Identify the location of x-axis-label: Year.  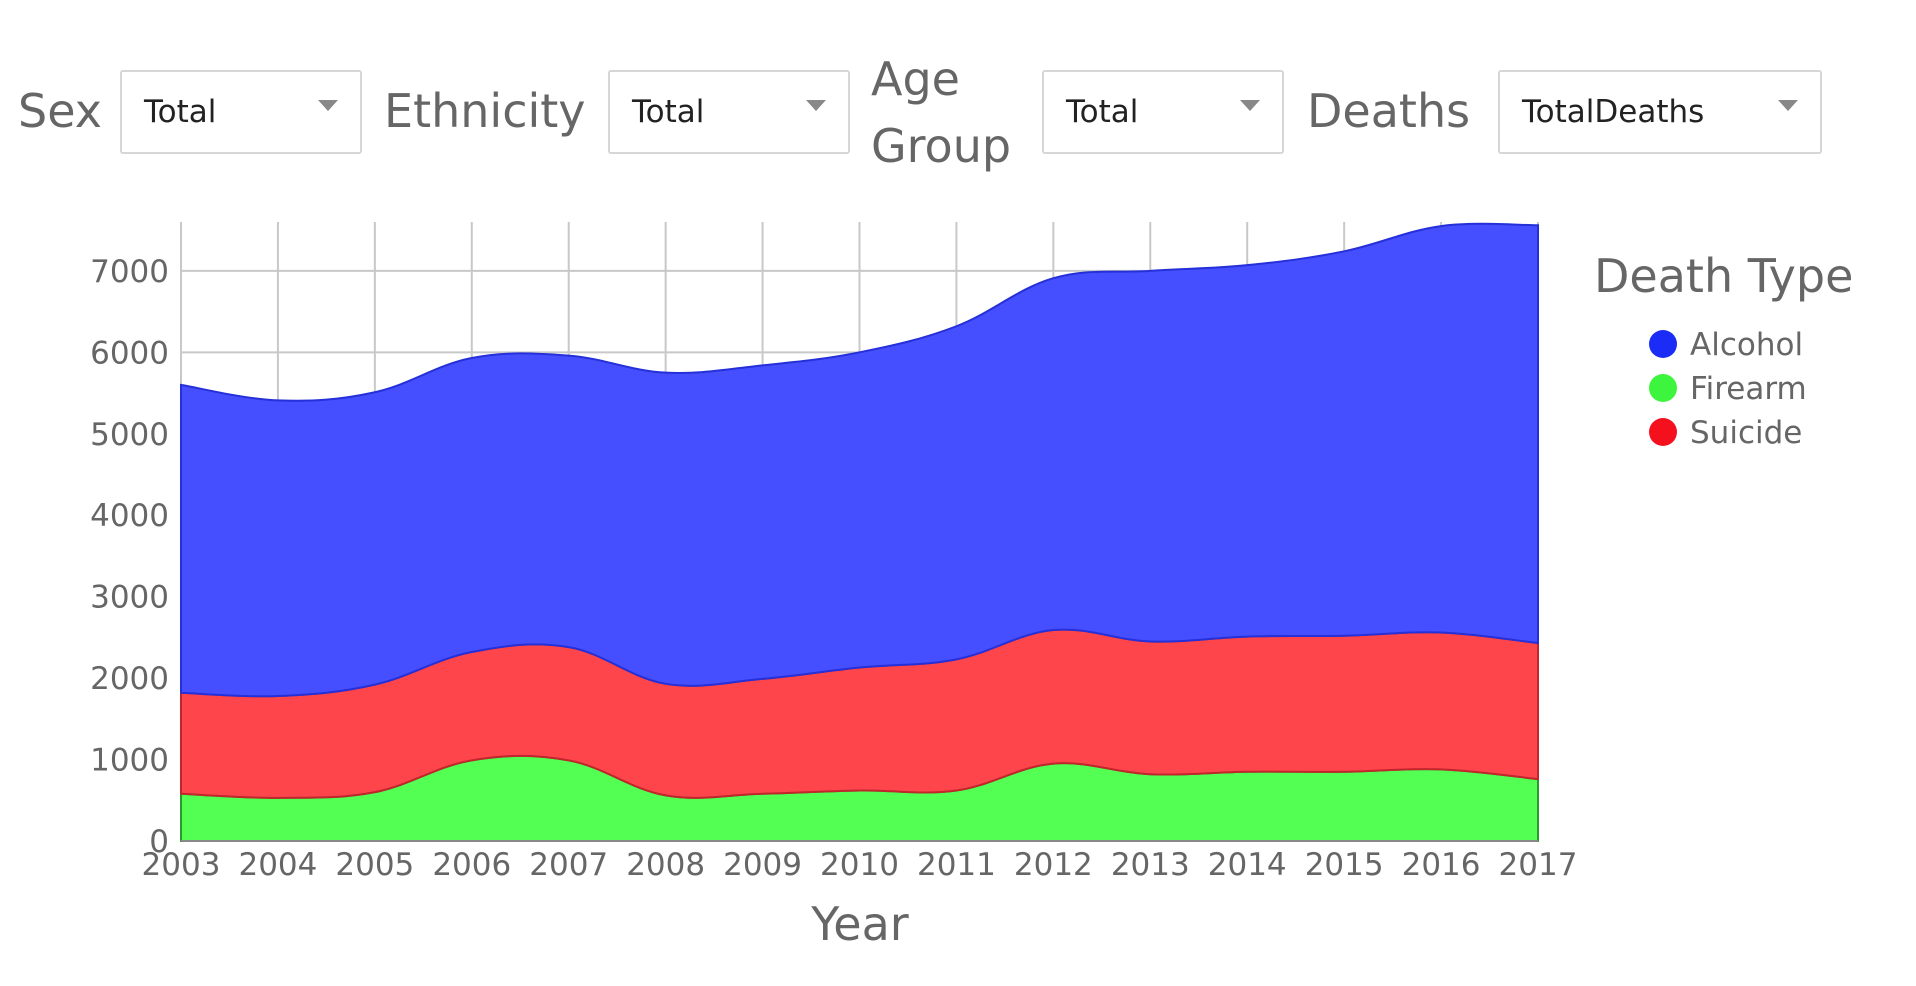
(859, 924).